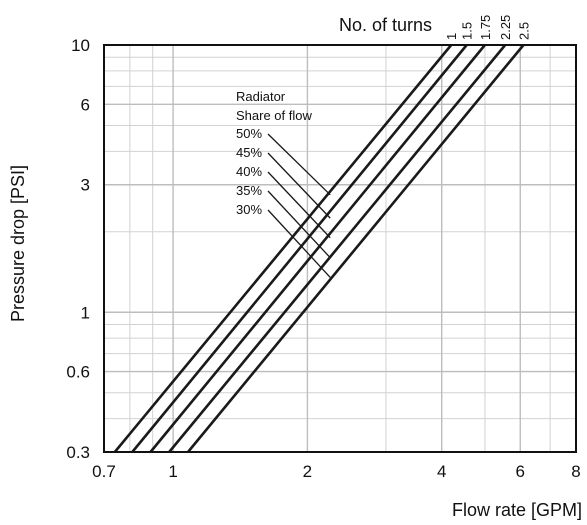  I want to click on turns-label: 2.5, so click(523, 31).